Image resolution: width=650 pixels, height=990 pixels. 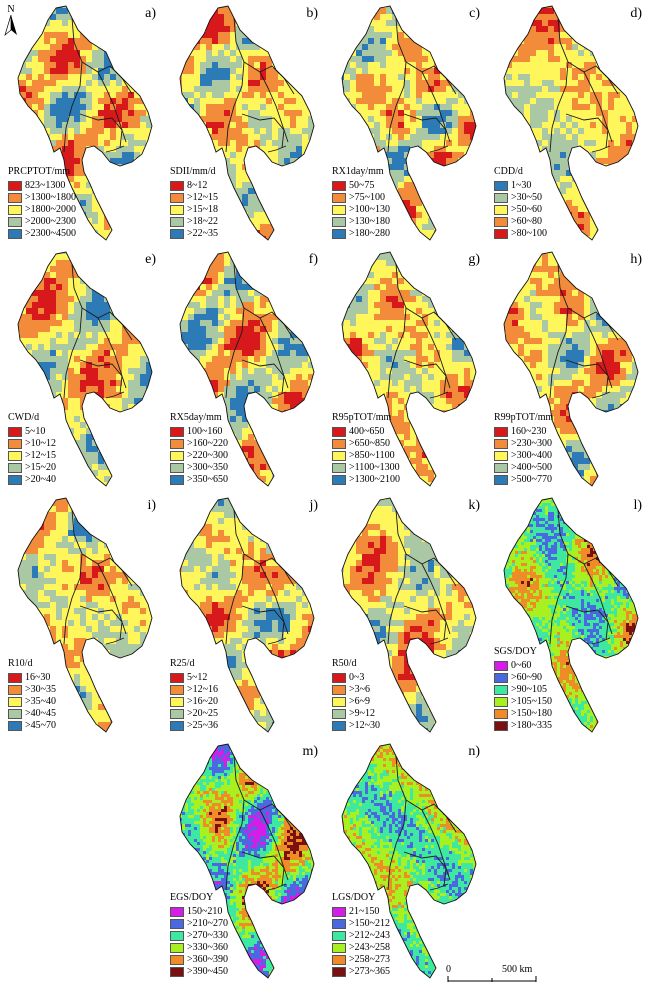 I want to click on legend-class-label: >270~330, so click(x=207, y=936).